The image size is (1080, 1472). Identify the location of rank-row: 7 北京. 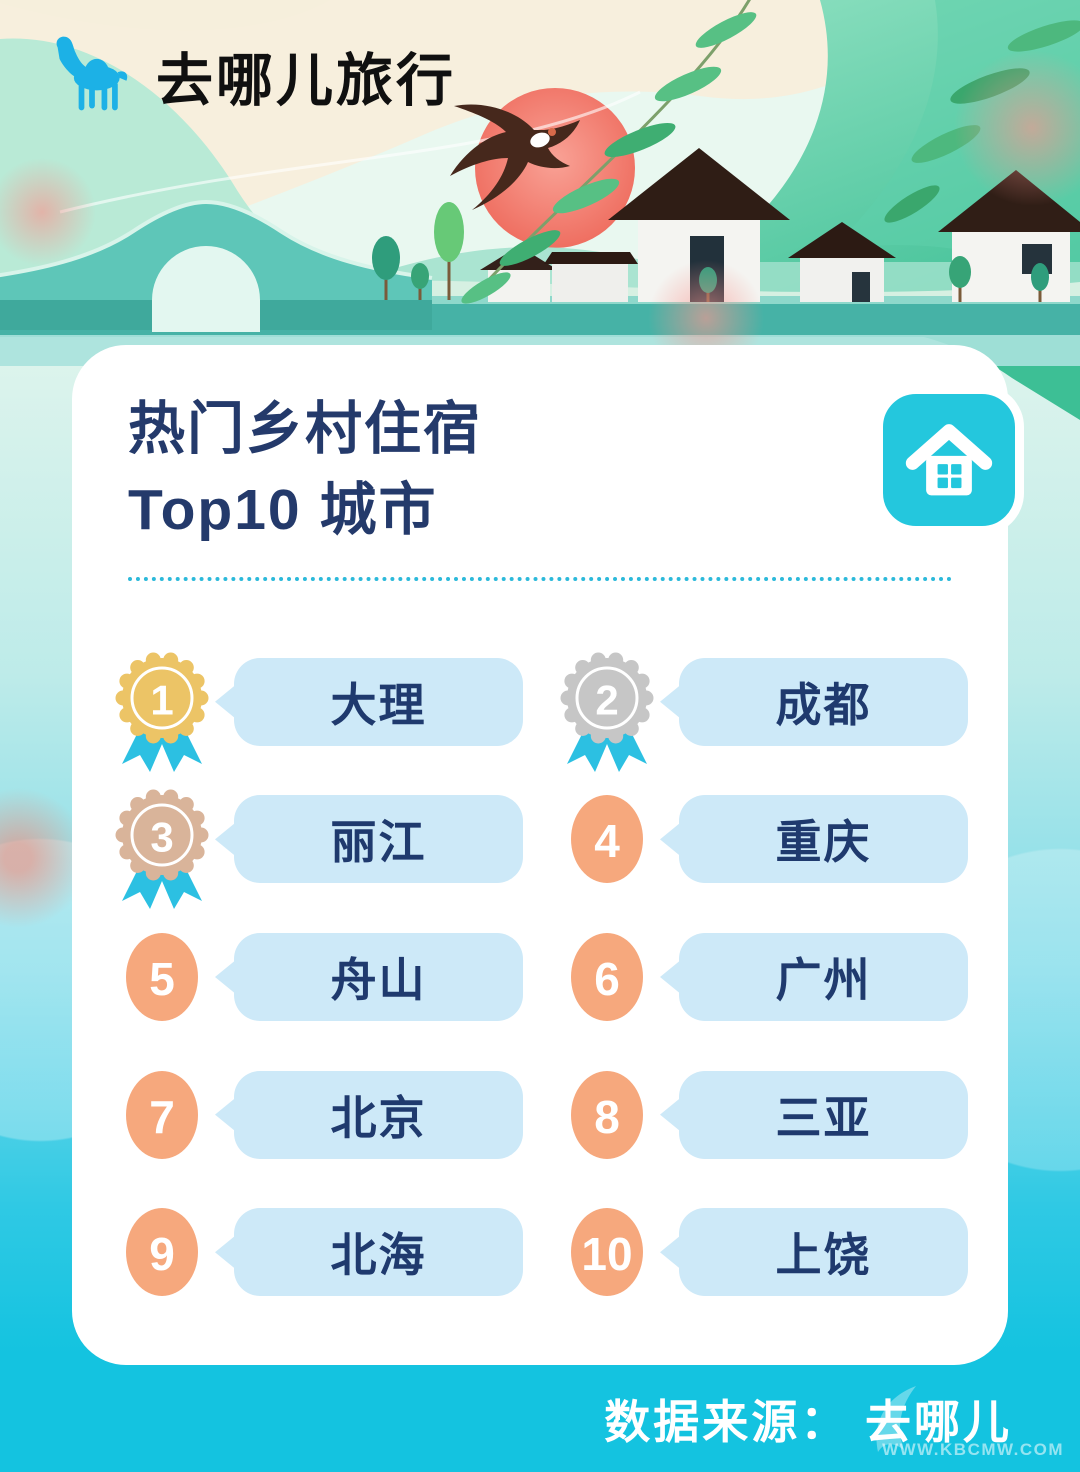
(317, 1115).